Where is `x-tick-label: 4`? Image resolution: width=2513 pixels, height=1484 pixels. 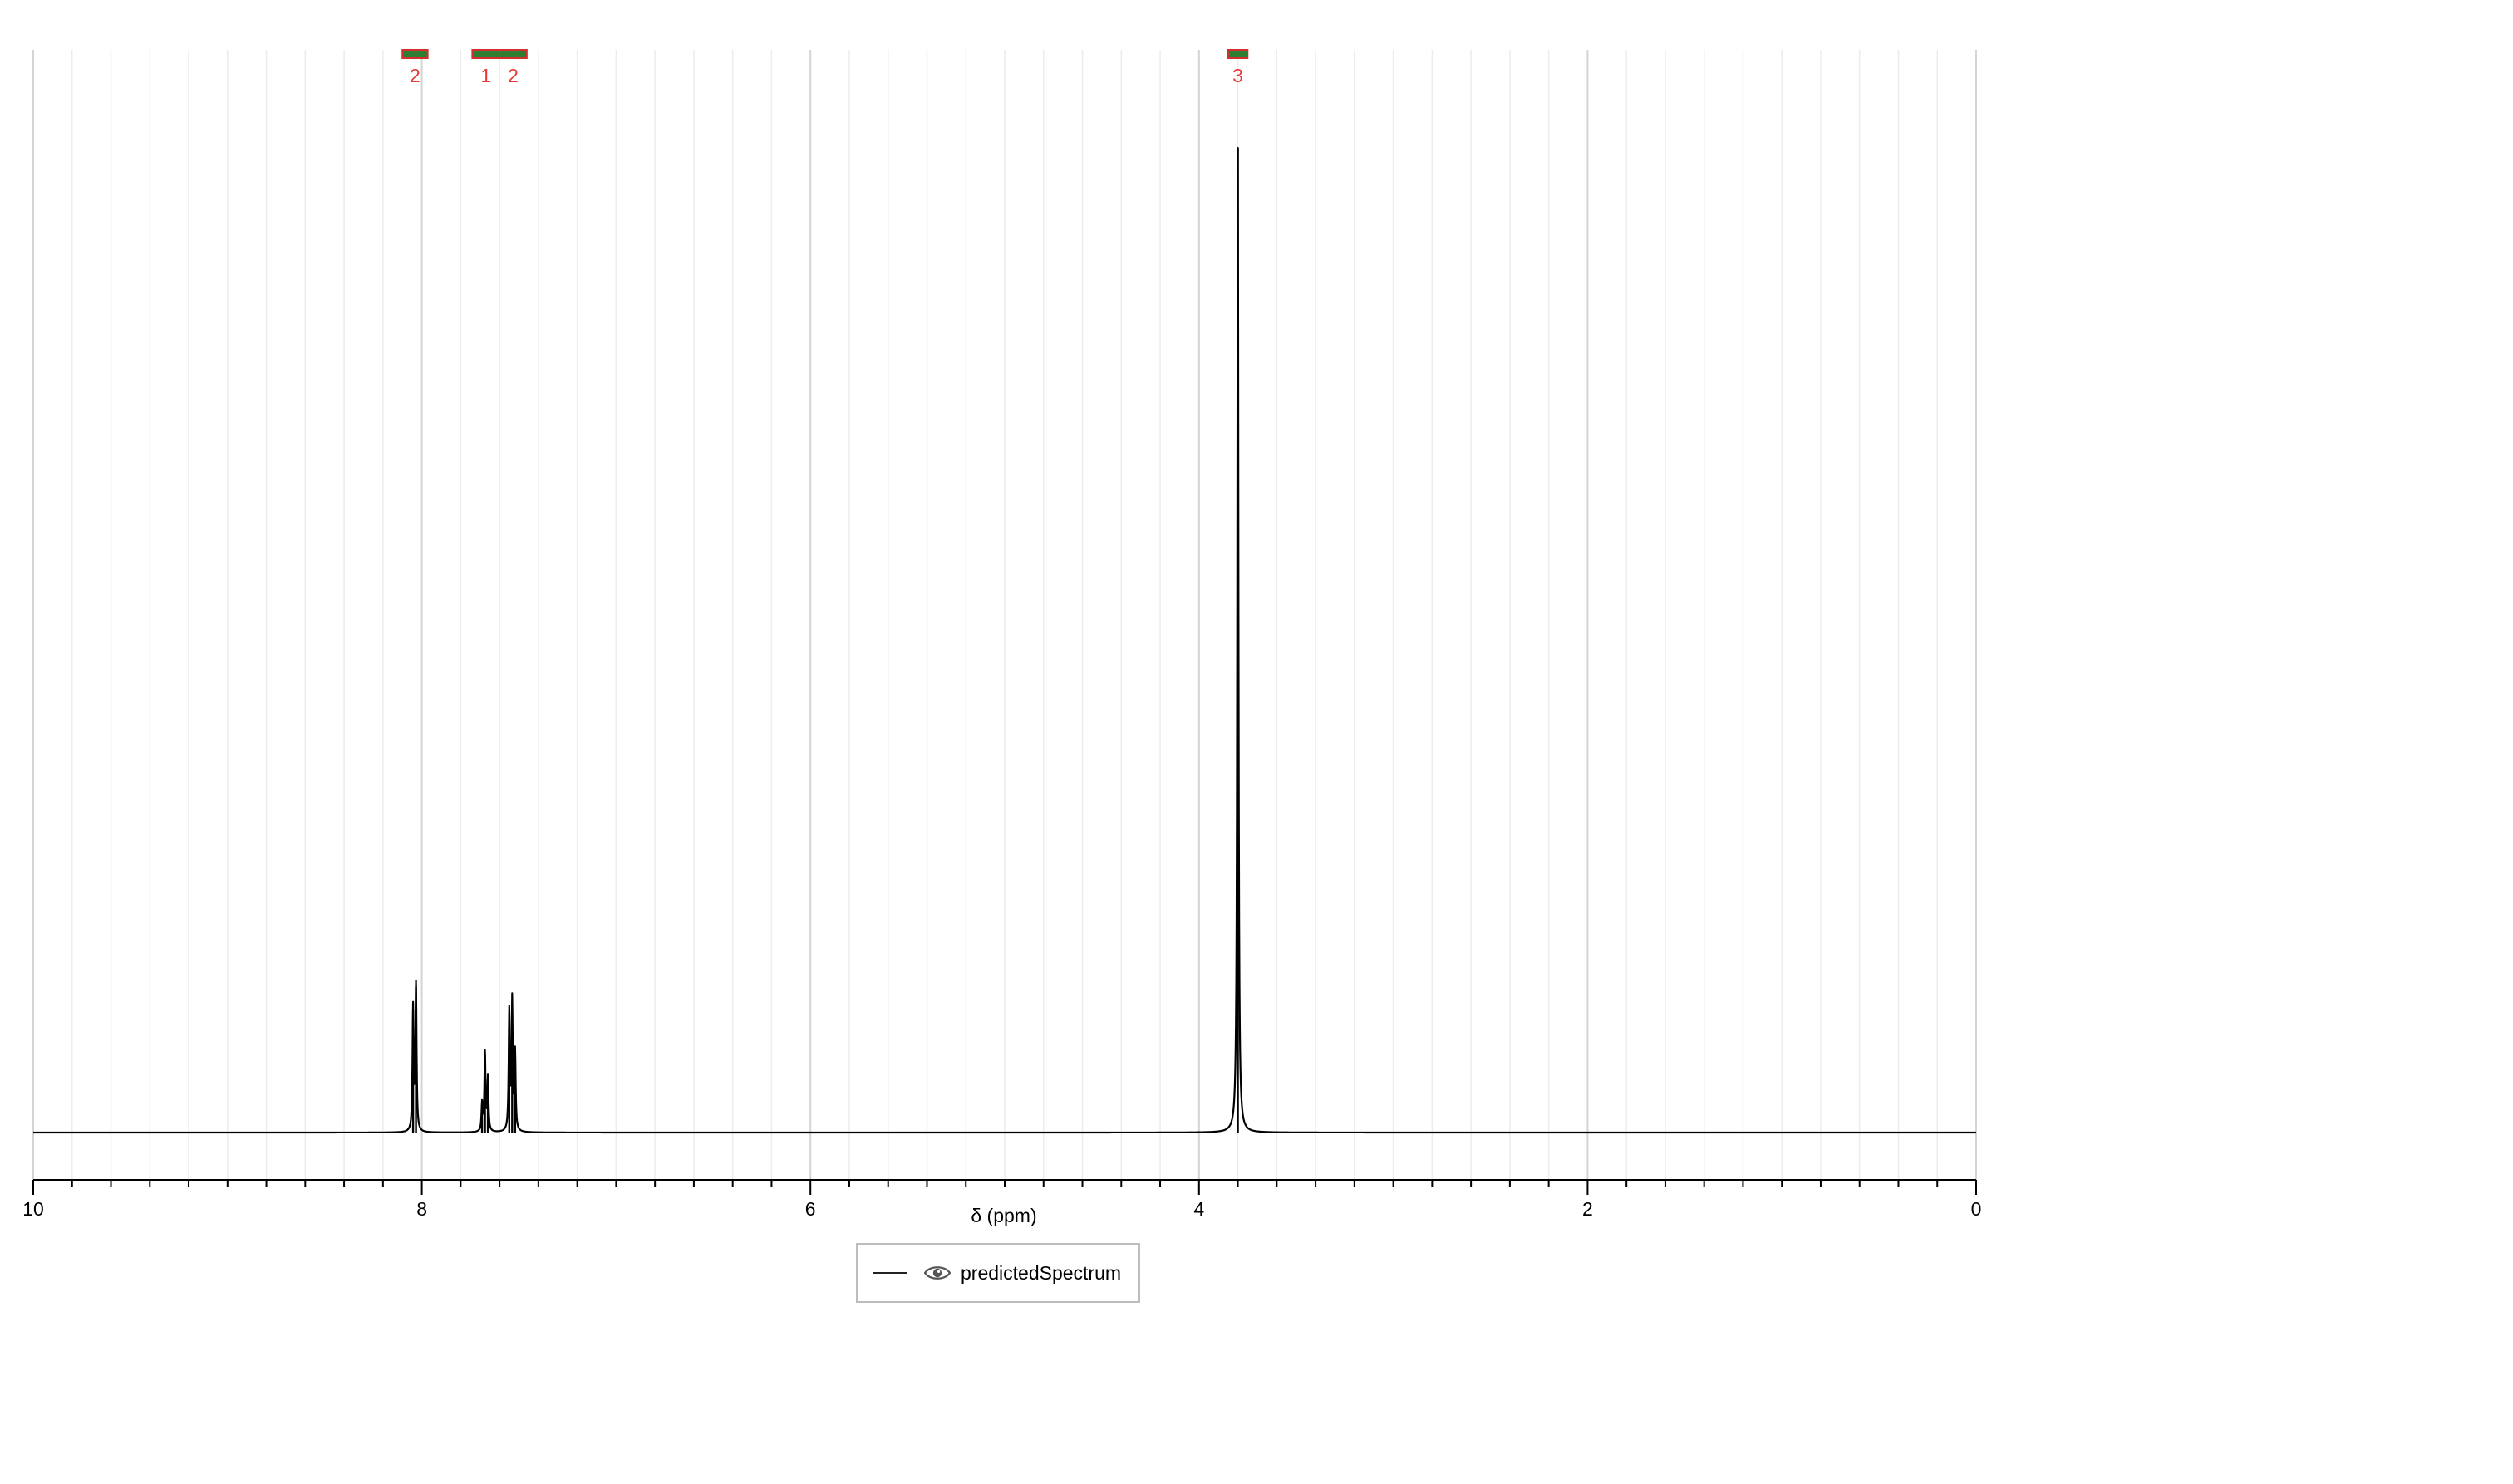
x-tick-label: 4 is located at coordinates (1198, 1209).